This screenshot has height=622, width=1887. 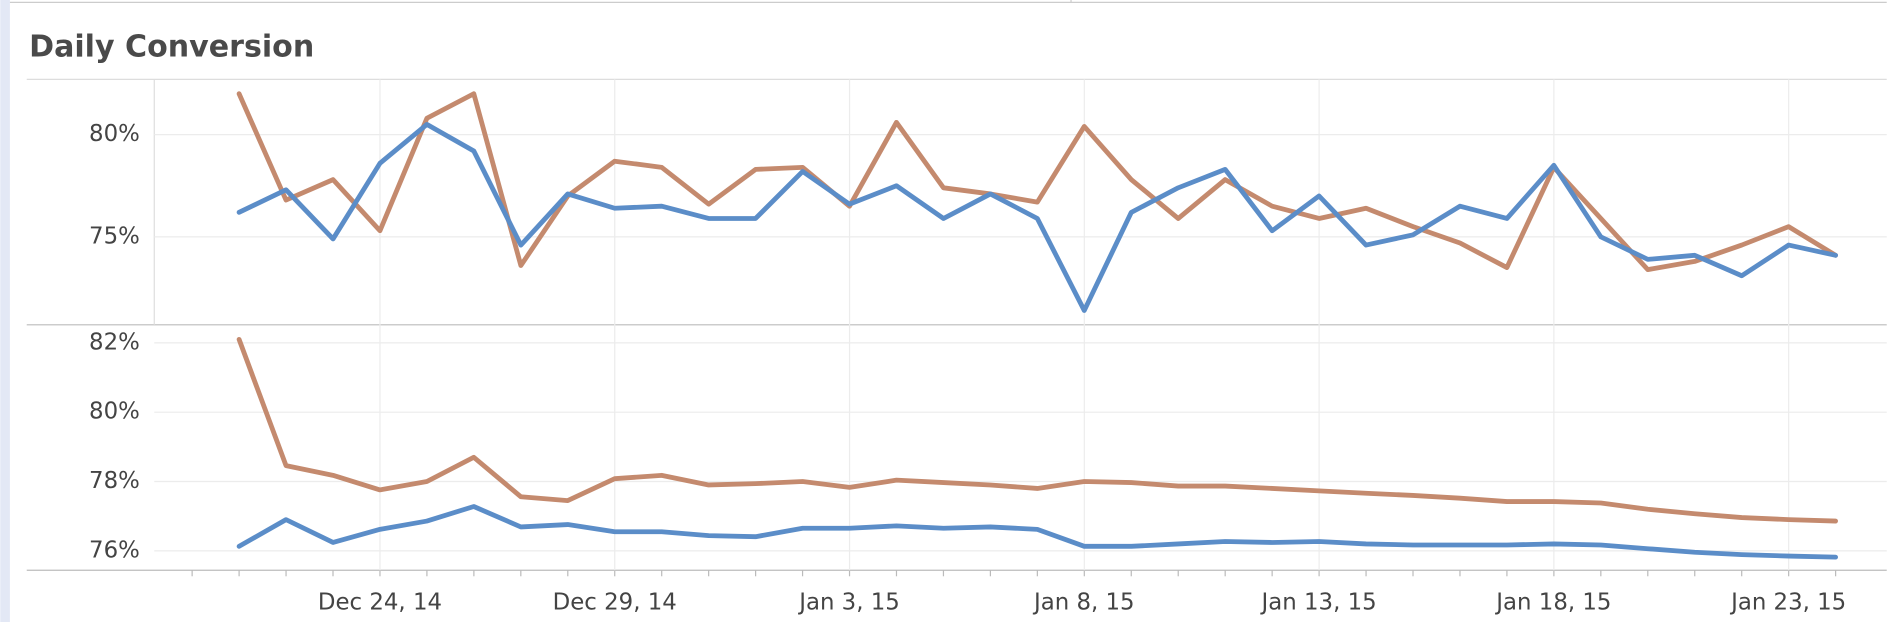 What do you see at coordinates (380, 602) in the screenshot?
I see `x-tick-label: Dec 24, 14` at bounding box center [380, 602].